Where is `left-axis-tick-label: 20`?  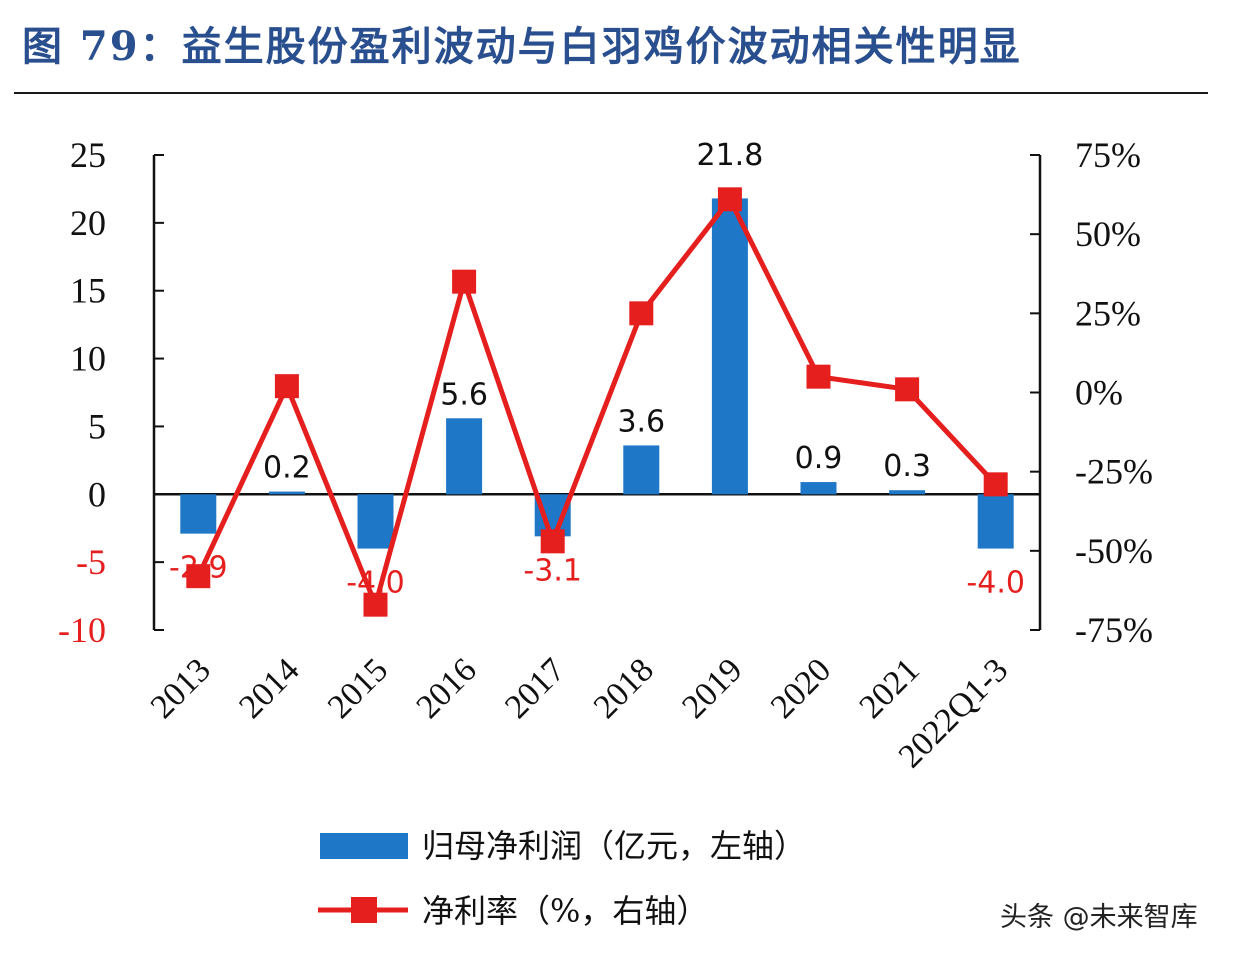 left-axis-tick-label: 20 is located at coordinates (88, 223).